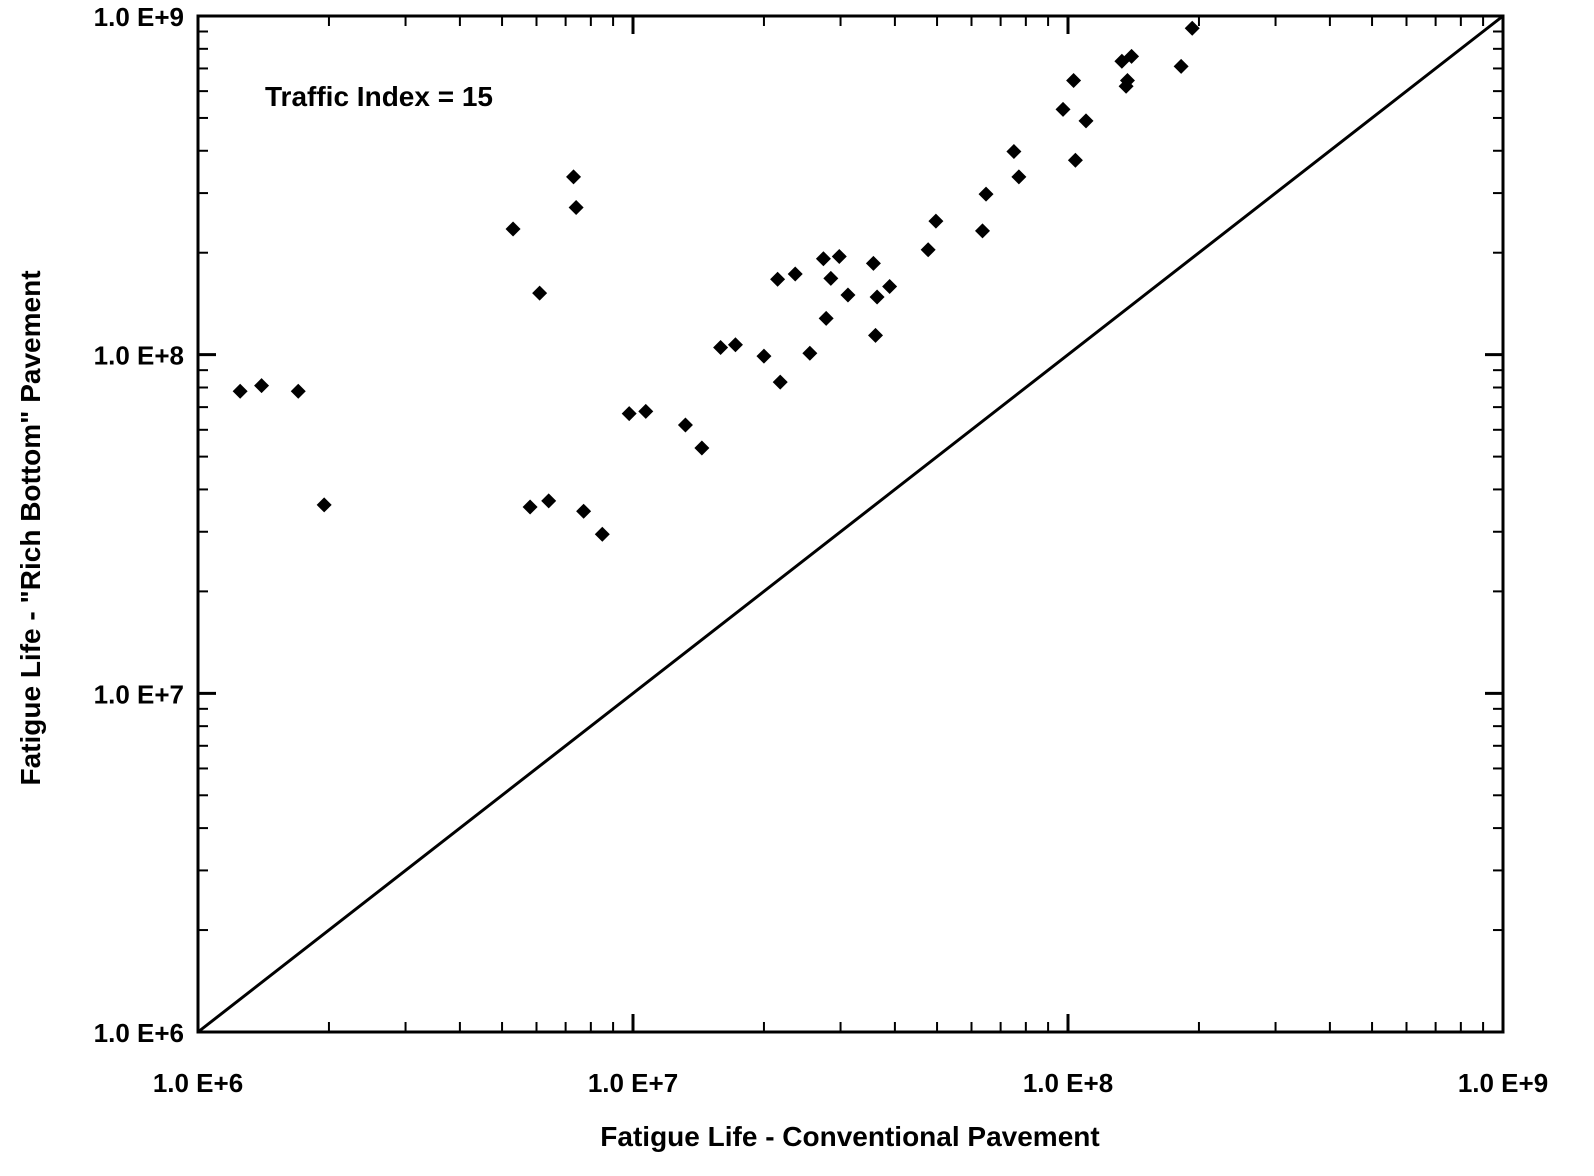 The height and width of the screenshot is (1176, 1594). What do you see at coordinates (849, 1136) in the screenshot?
I see `x-axis-title: Fatigue Life - Conventional Pavement` at bounding box center [849, 1136].